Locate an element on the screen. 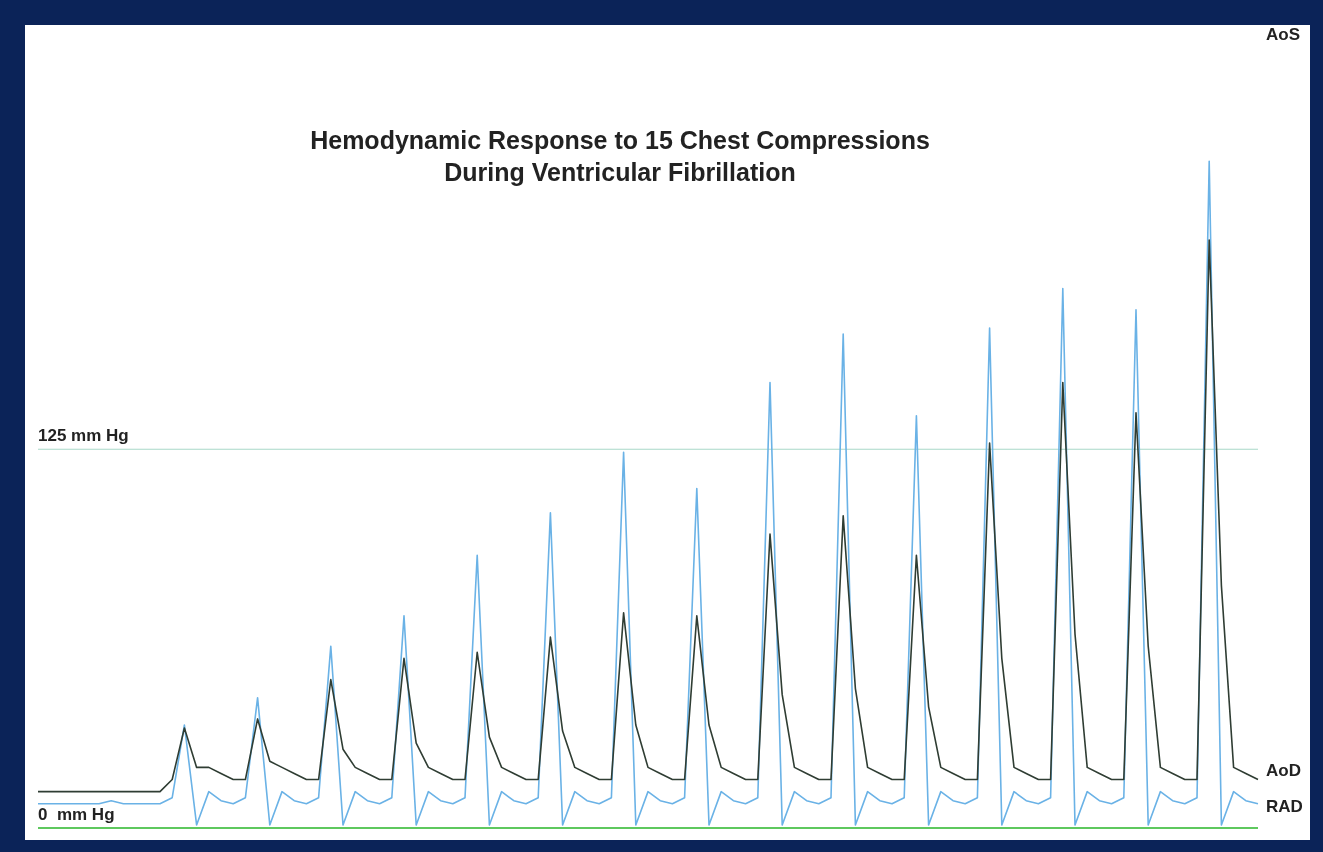 This screenshot has width=1323, height=852. ref-line-label: 125 mm Hg is located at coordinates (83, 436).